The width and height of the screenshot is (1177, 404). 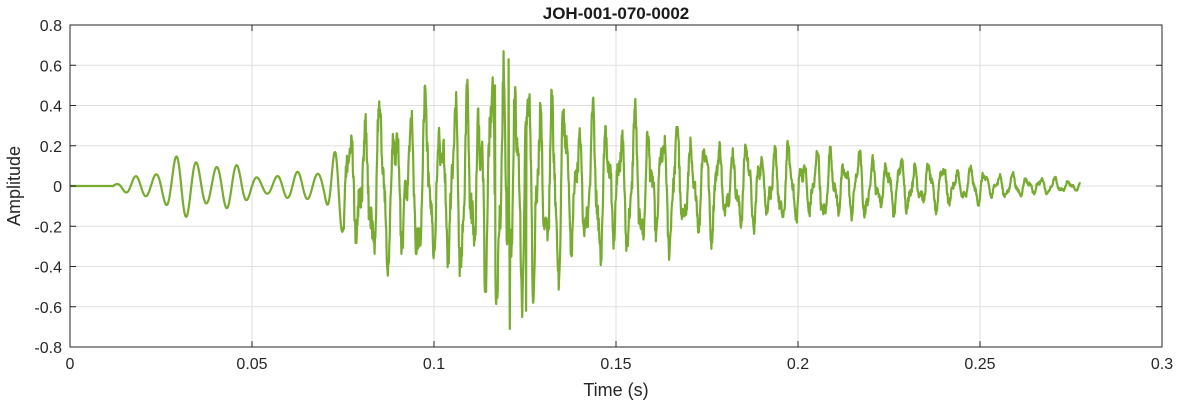 I want to click on y-tick-label: 0.8, so click(x=51, y=26).